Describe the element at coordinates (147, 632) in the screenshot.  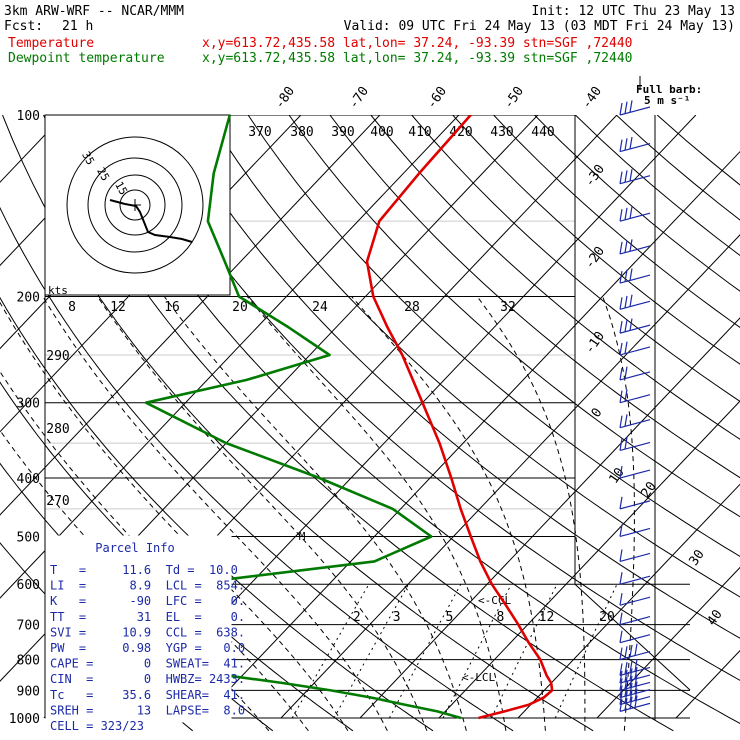
I see `parcel-info-row: SVI = 10.9 CCL = 638.` at that location.